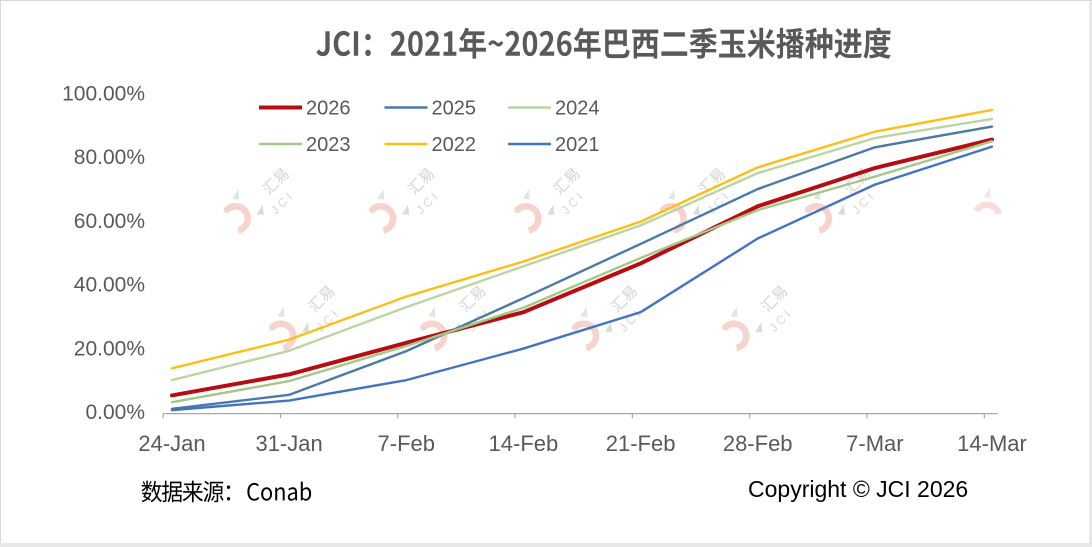 The width and height of the screenshot is (1092, 547). What do you see at coordinates (641, 443) in the screenshot?
I see `svg-text: 21-Feb` at bounding box center [641, 443].